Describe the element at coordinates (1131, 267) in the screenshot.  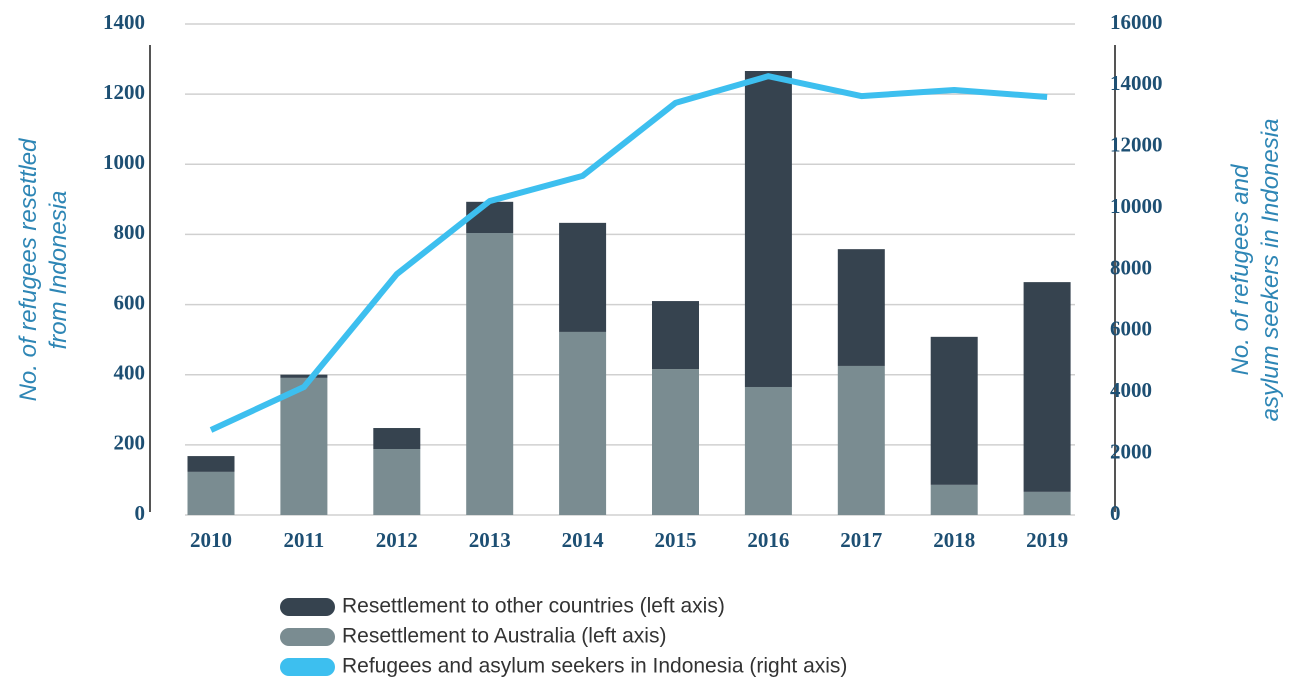
I see `y2-tick-label: 8000` at that location.